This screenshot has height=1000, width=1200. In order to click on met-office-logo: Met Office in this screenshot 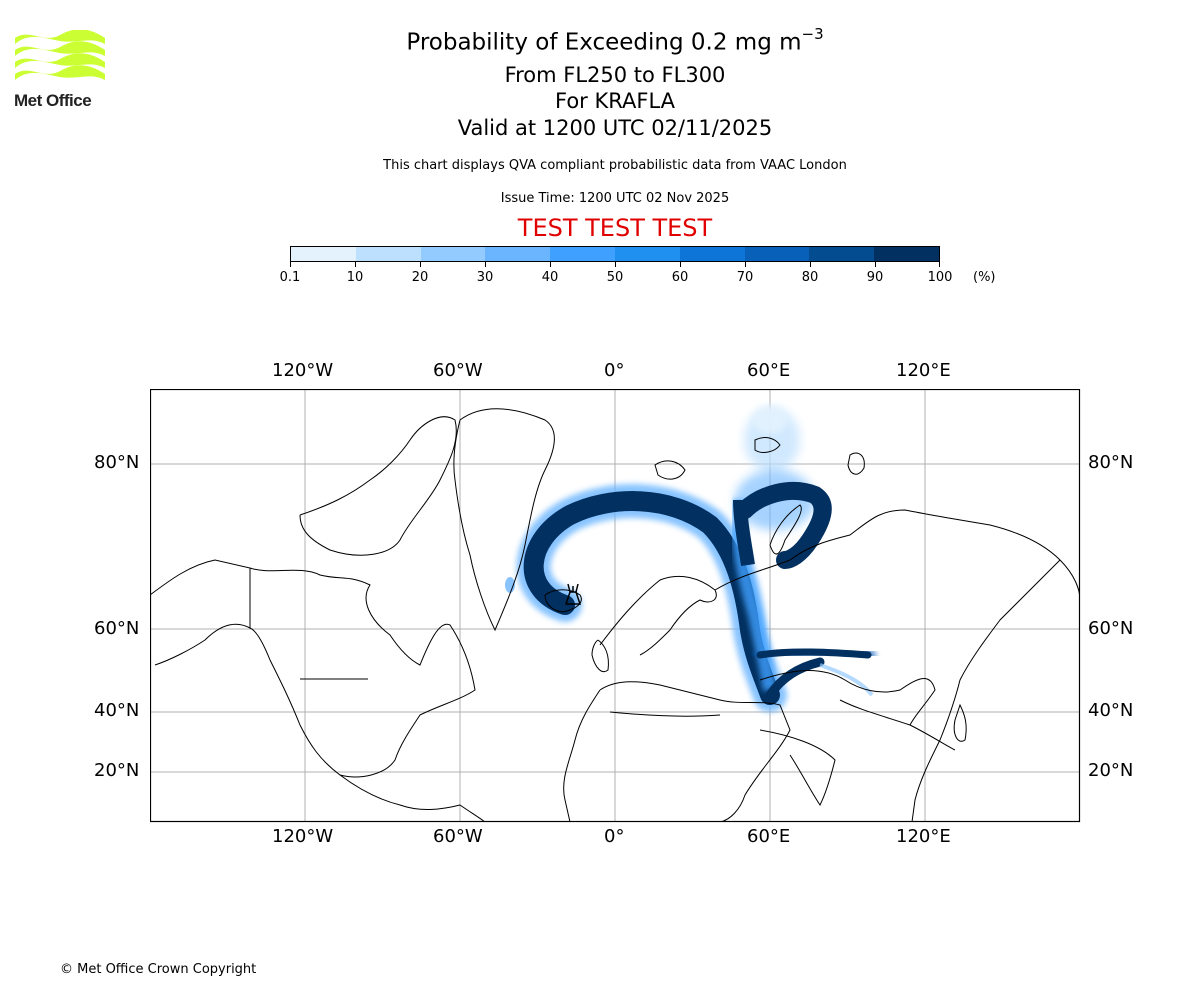, I will do `click(60, 71)`.